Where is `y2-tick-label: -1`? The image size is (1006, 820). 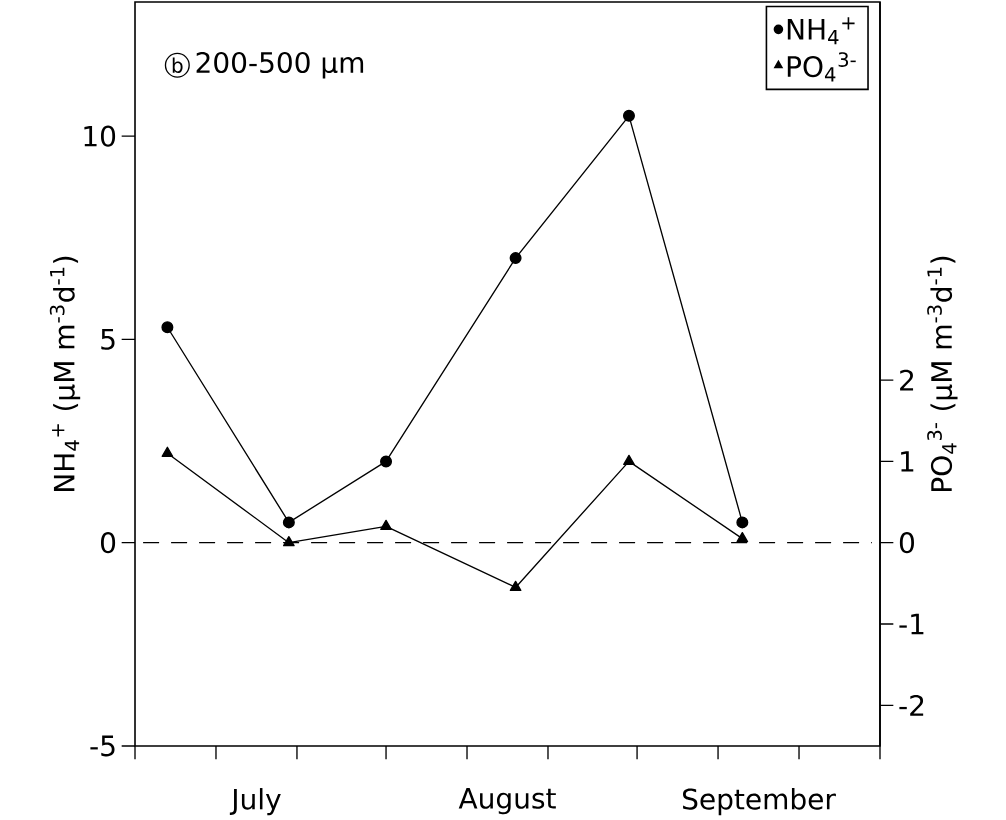
y2-tick-label: -1 is located at coordinates (911, 624).